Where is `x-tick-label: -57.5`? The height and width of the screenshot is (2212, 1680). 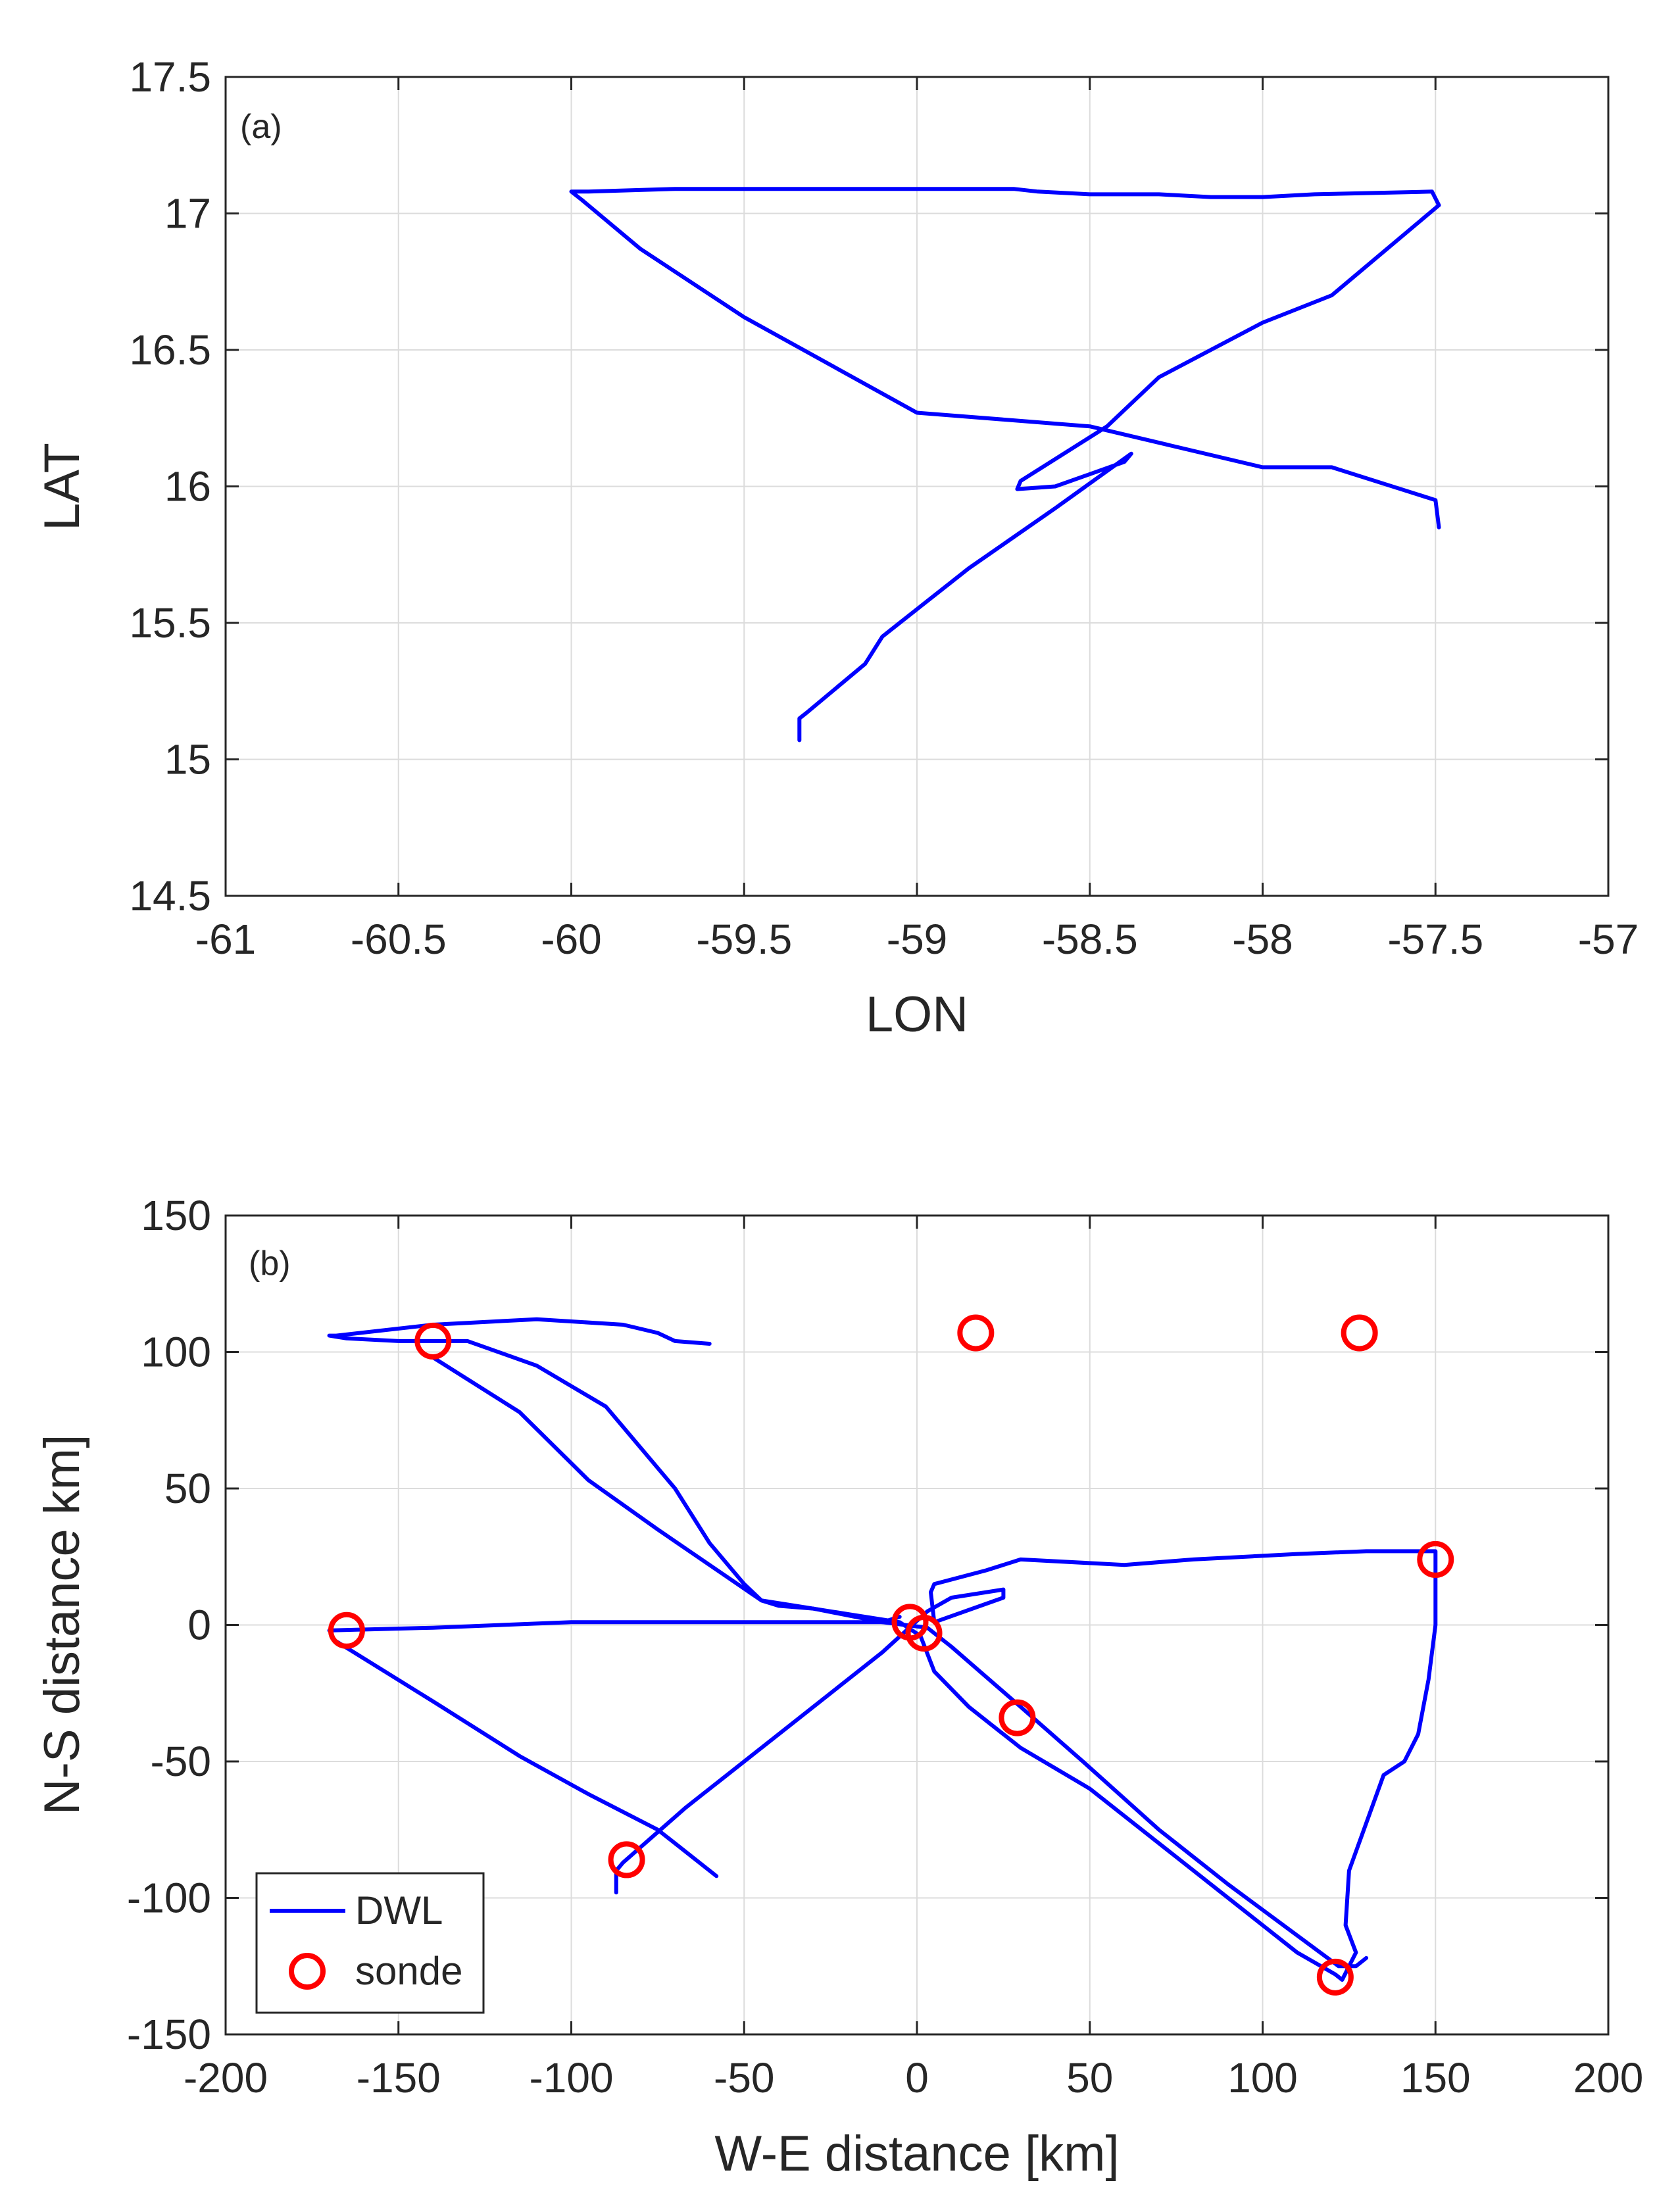
x-tick-label: -57.5 is located at coordinates (1435, 939).